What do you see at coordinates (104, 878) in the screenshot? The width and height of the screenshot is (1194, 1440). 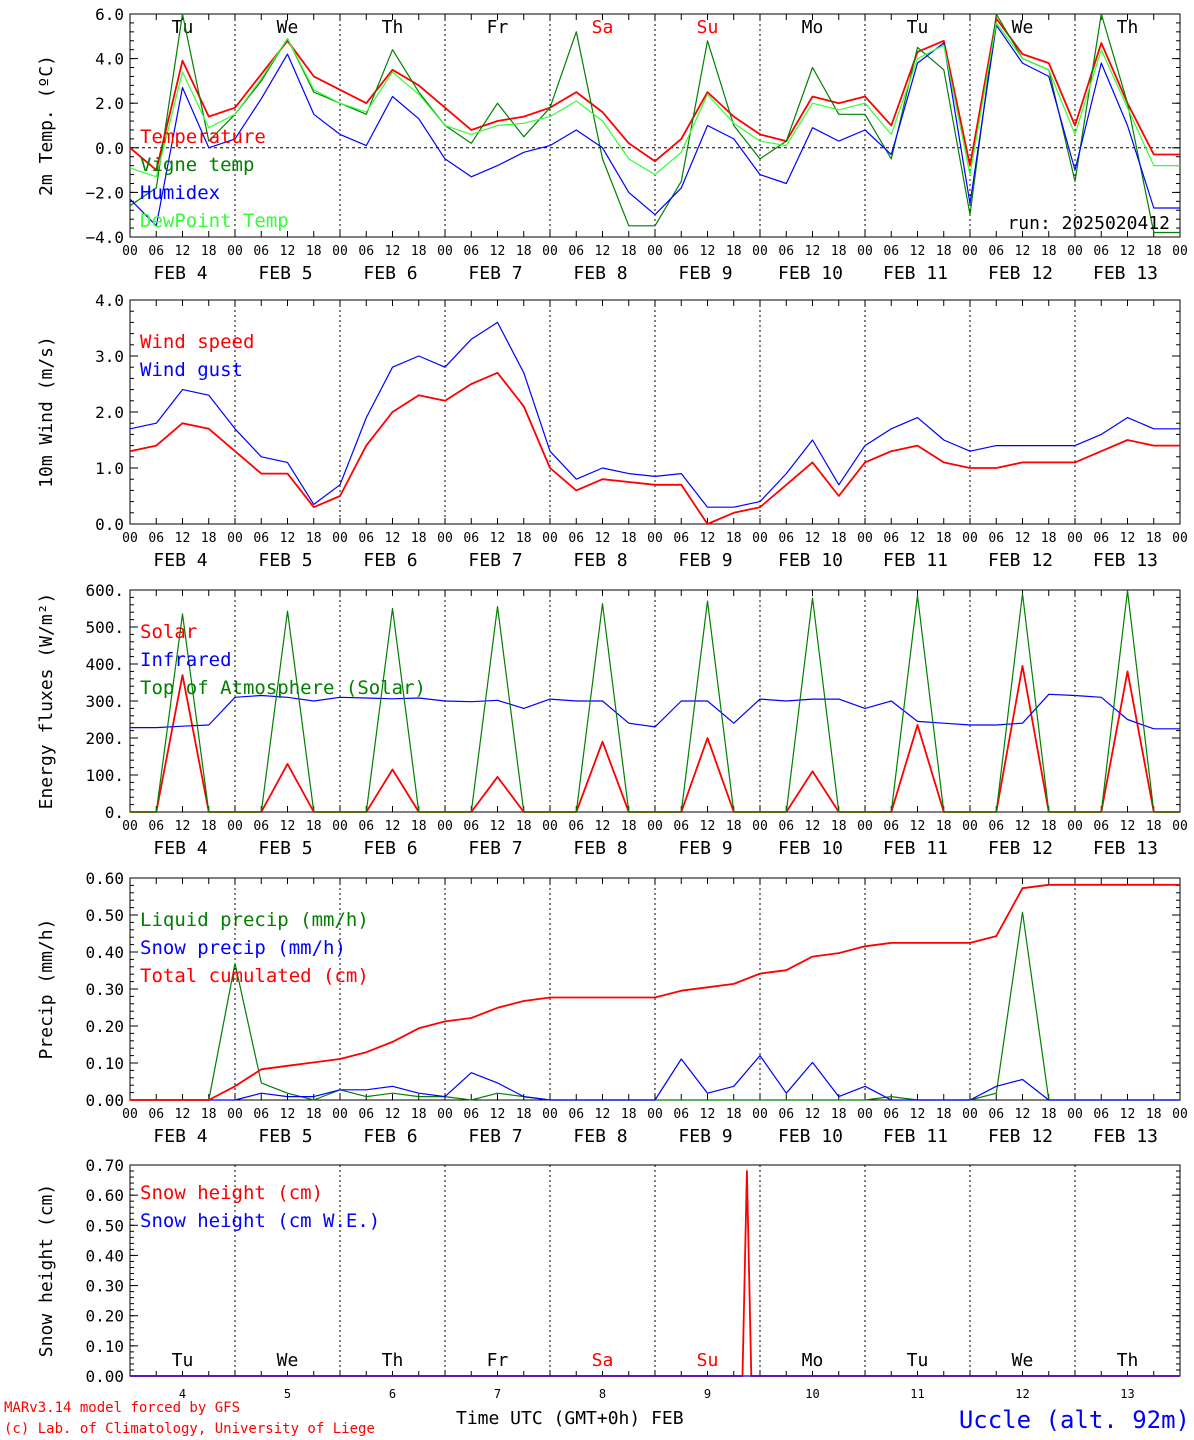 I see `precip-ytick-label: 0.60` at bounding box center [104, 878].